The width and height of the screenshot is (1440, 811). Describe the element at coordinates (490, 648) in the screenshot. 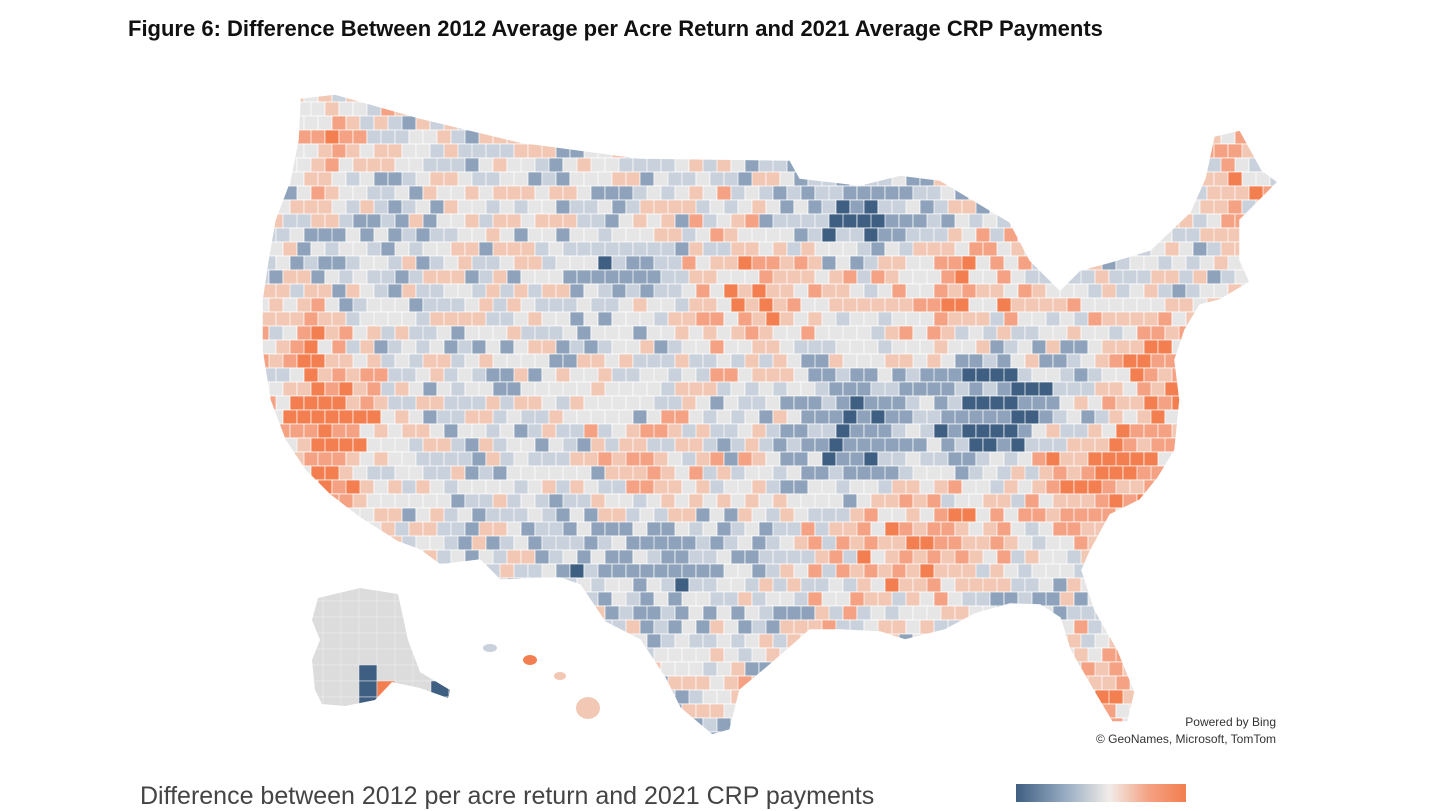

I see `hawaii-island` at that location.